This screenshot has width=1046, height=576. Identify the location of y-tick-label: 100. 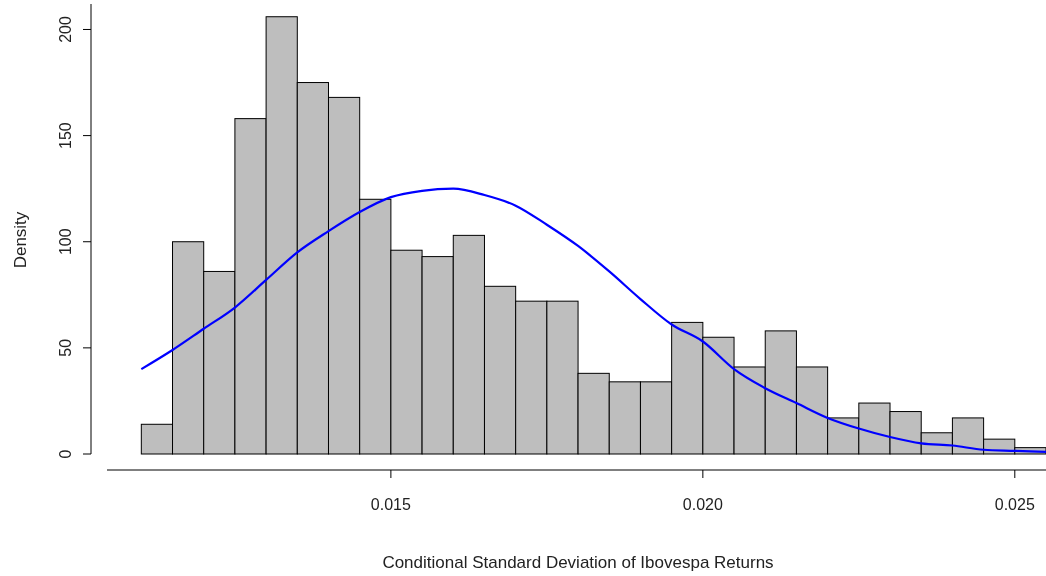
(65, 242).